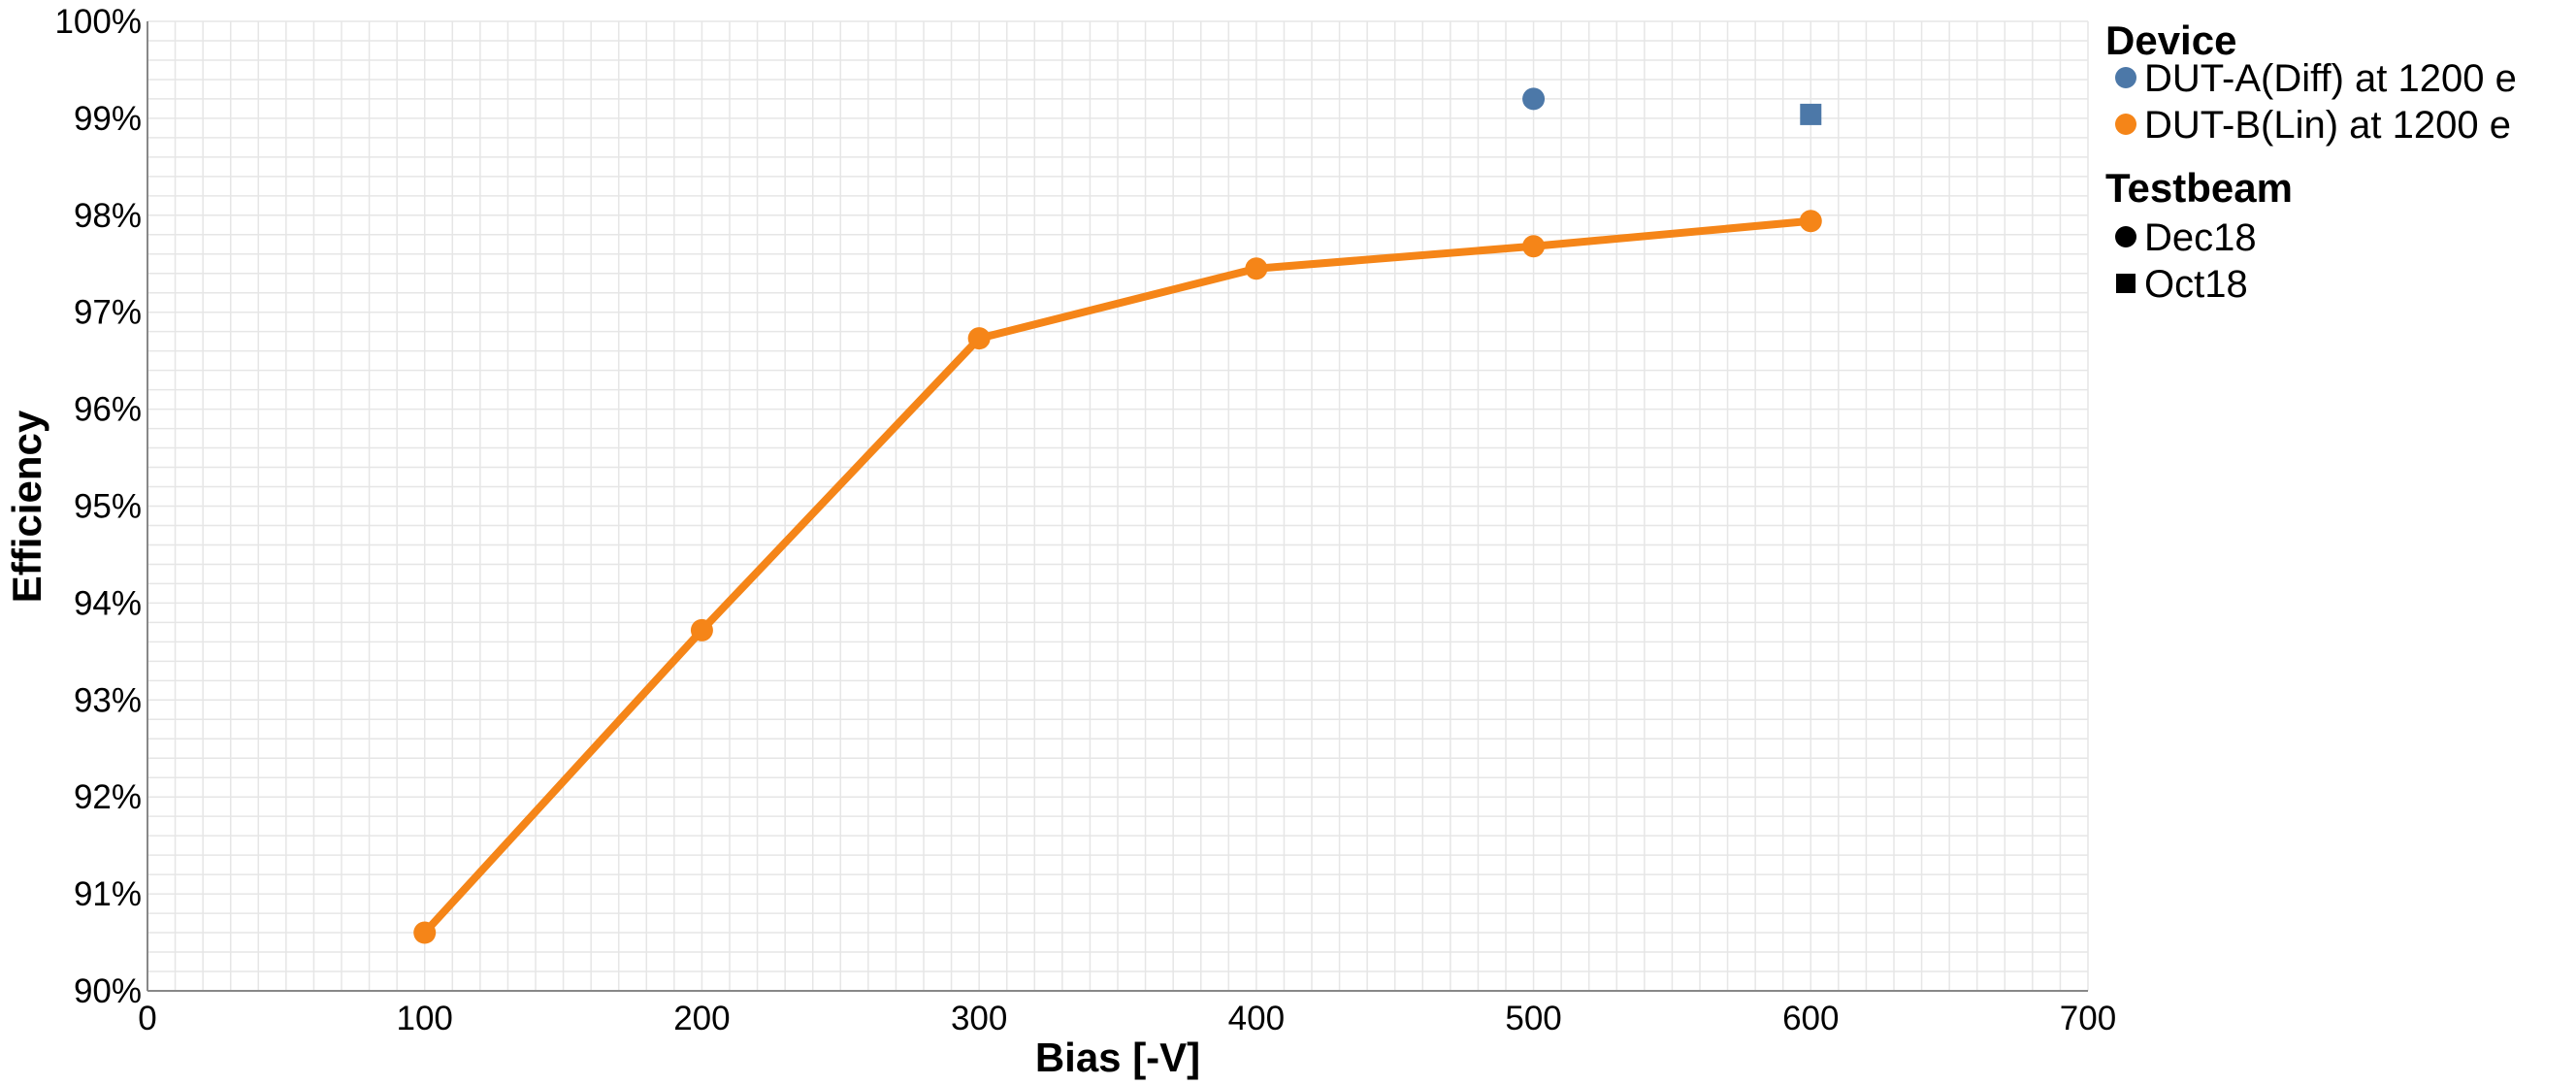 Image resolution: width=2576 pixels, height=1085 pixels. I want to click on x-tick-label: 400, so click(1257, 1018).